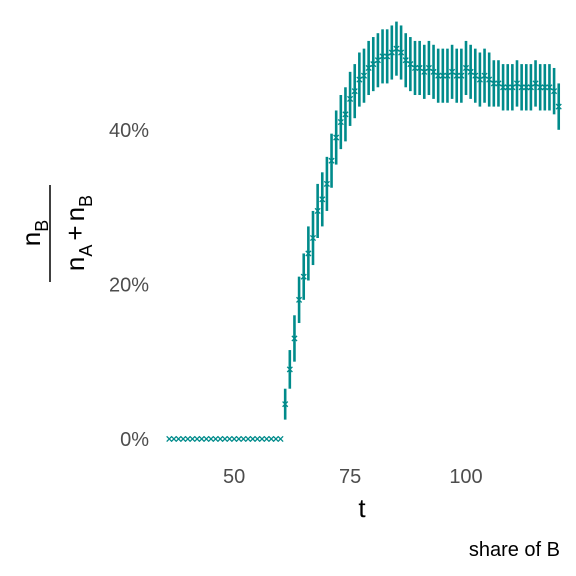 The image size is (576, 576). What do you see at coordinates (75, 232) in the screenshot?
I see `denominator-plus: +` at bounding box center [75, 232].